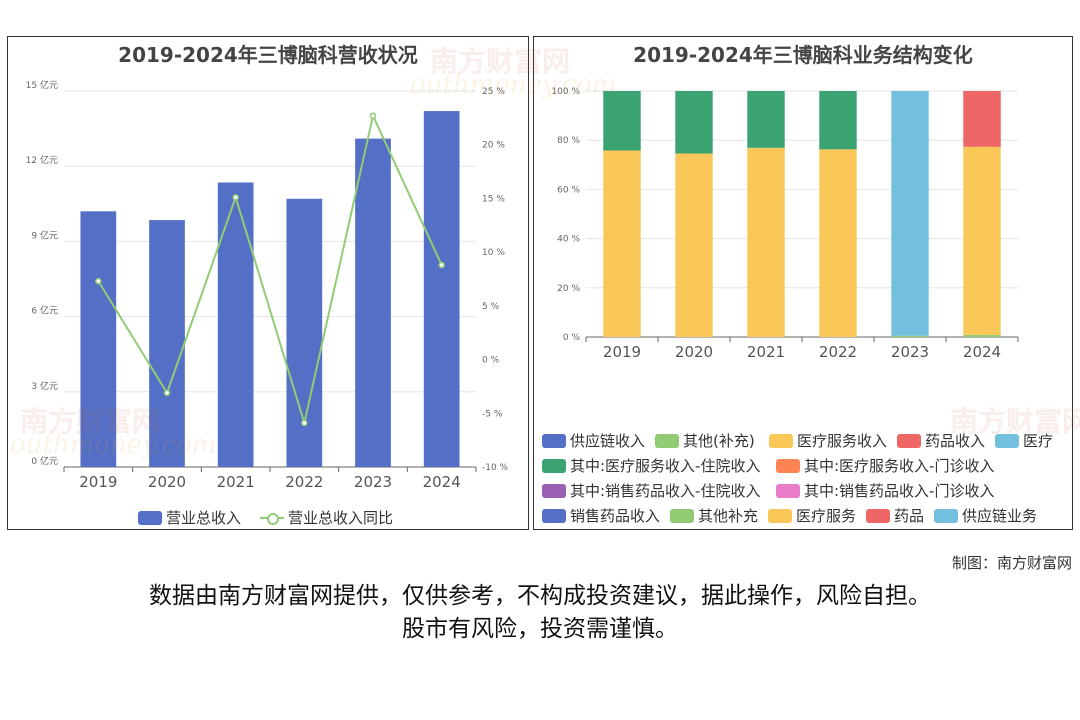  I want to click on structure-chart-title: 2019-2024年三博脑科业务结构变化, so click(803, 55).